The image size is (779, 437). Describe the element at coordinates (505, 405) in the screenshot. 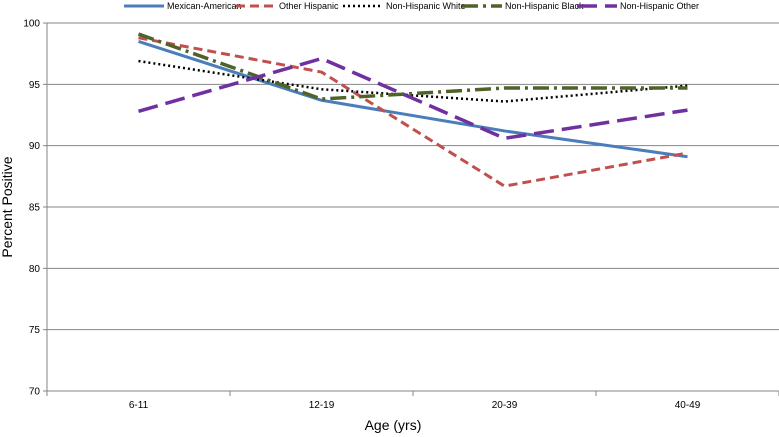

I see `x-tick-label: 20-39` at that location.